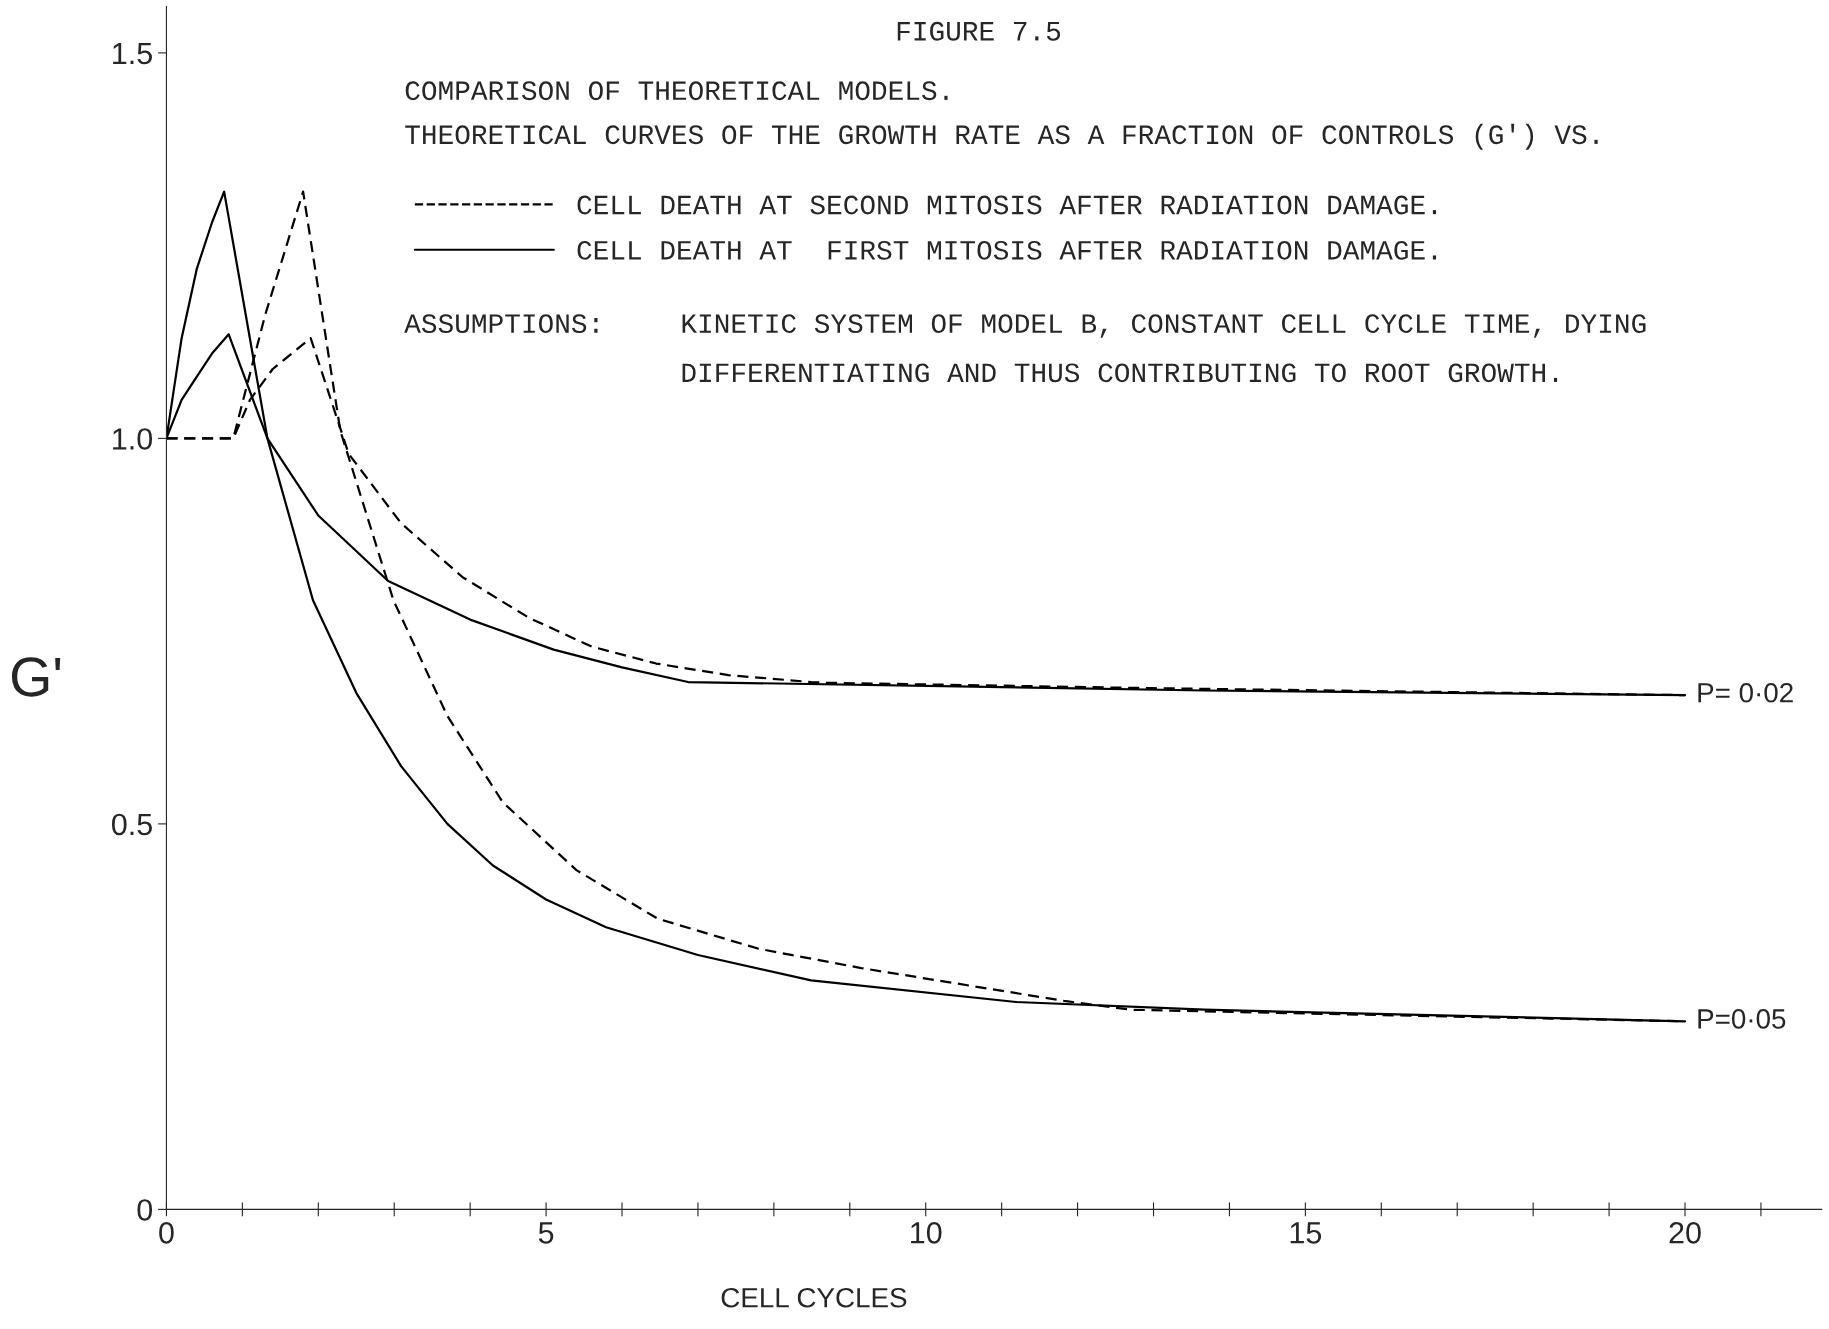 The image size is (1829, 1329). I want to click on legend-label: CELL DEATH AT SECOND MITOSIS AFTER RADIATION DAMAGE., so click(1007, 205).